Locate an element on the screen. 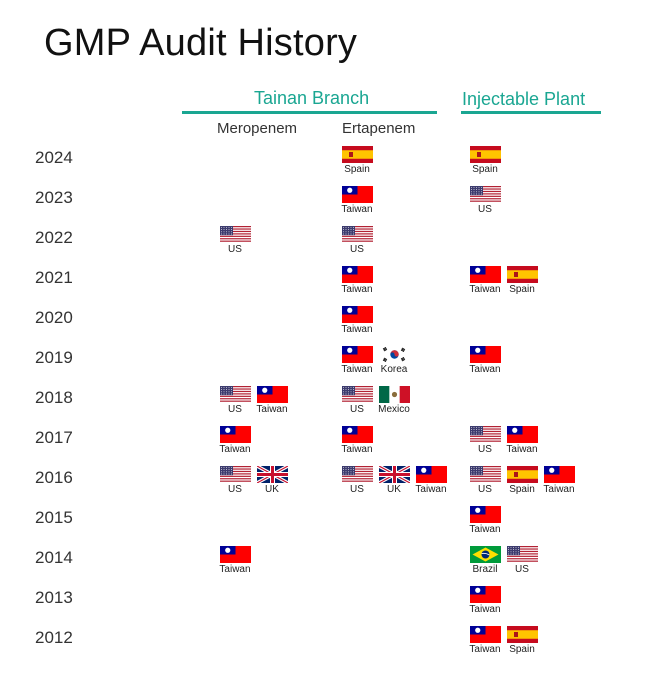 The height and width of the screenshot is (693, 659). year-label: 2022 is located at coordinates (54, 237).